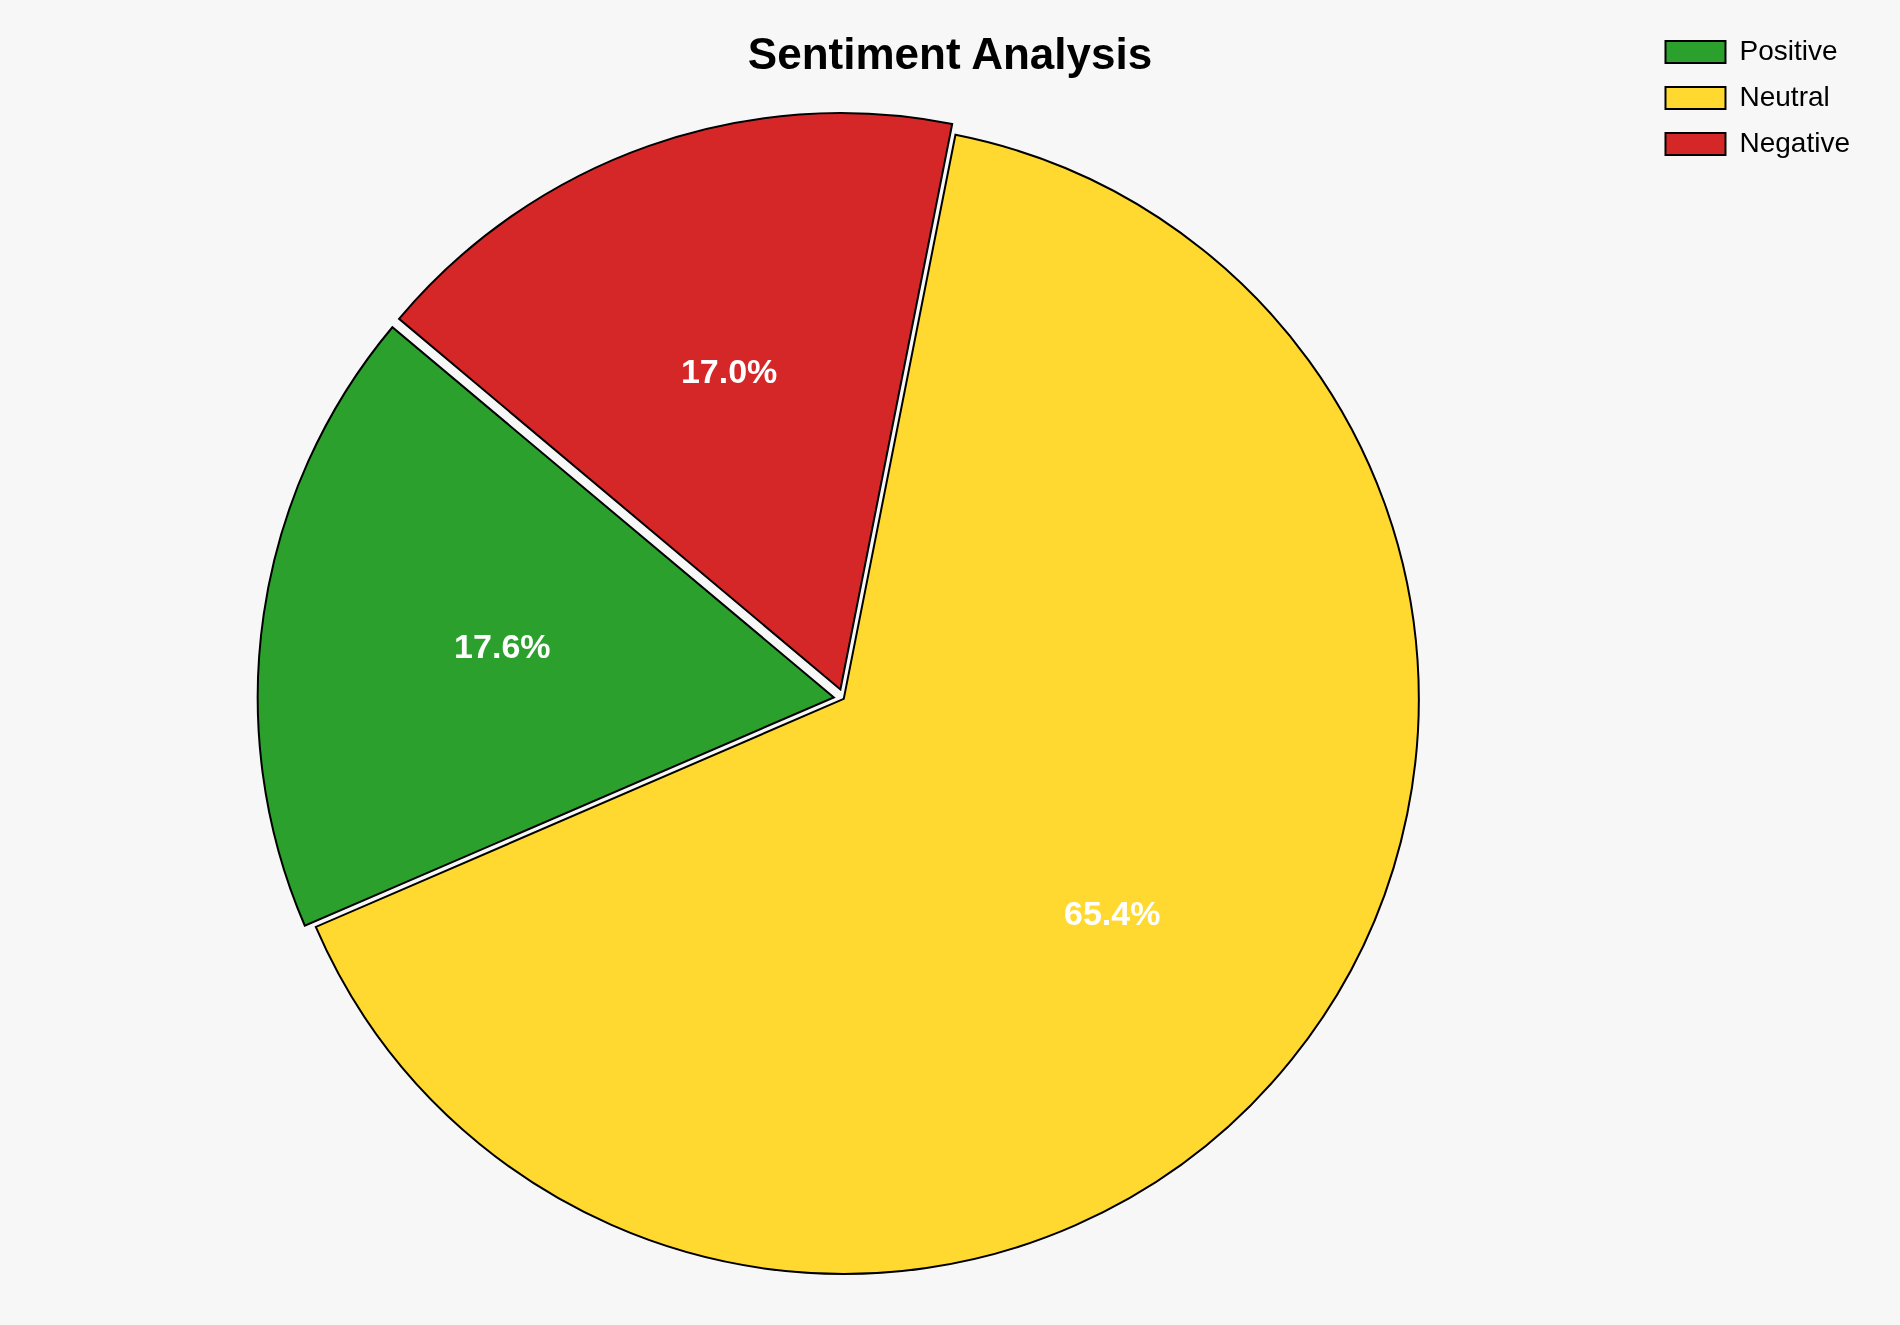  Describe the element at coordinates (1112, 913) in the screenshot. I see `data-label: 65.4%` at that location.